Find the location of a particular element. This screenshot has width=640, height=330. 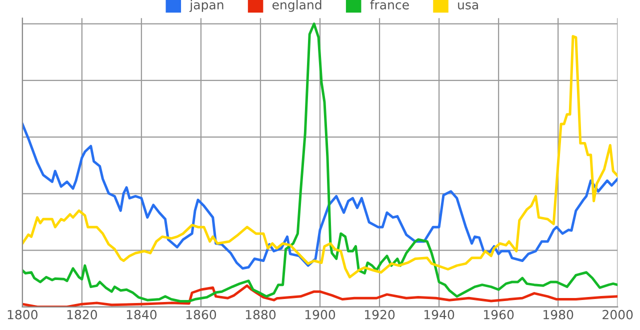

x-tick-label: 1960 is located at coordinates (499, 315).